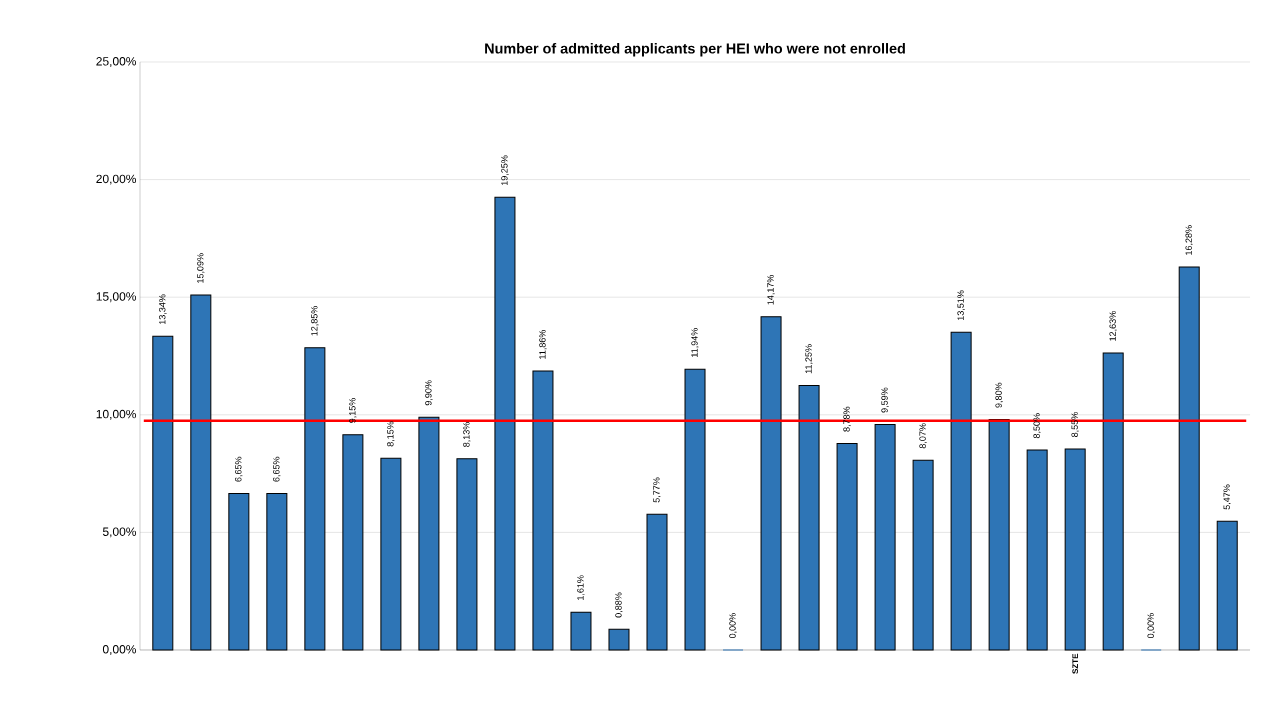 Image resolution: width=1279 pixels, height=723 pixels. Describe the element at coordinates (353, 410) in the screenshot. I see `data-label: 9,15%` at that location.